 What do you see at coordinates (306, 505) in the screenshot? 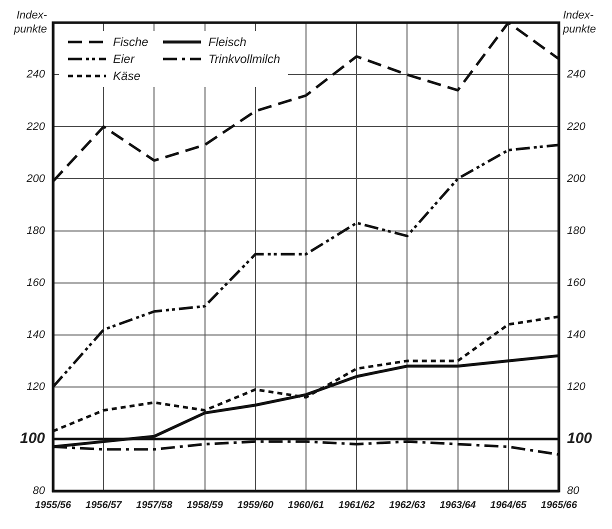
I see `x-tick-label: 1960/61` at bounding box center [306, 505].